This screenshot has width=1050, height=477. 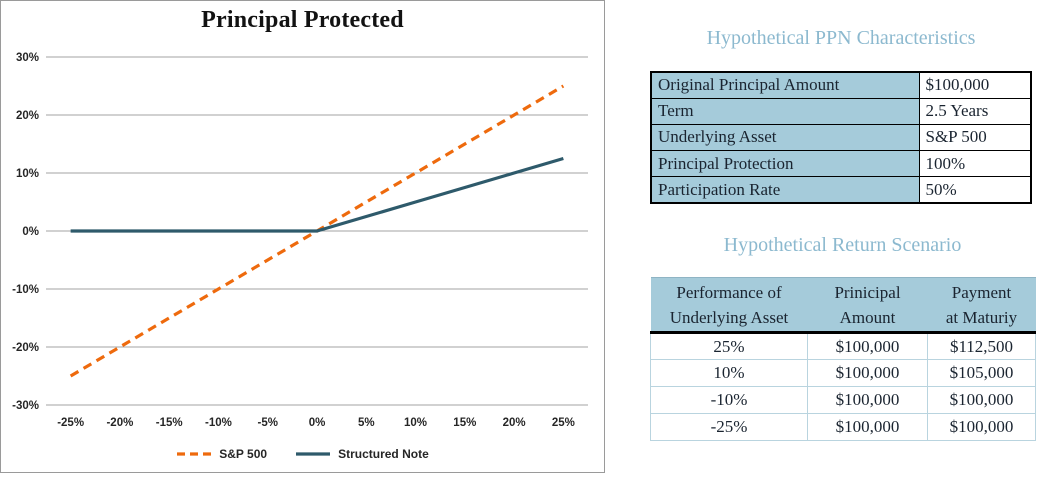 I want to click on legend-item: Structured Note, so click(x=362, y=454).